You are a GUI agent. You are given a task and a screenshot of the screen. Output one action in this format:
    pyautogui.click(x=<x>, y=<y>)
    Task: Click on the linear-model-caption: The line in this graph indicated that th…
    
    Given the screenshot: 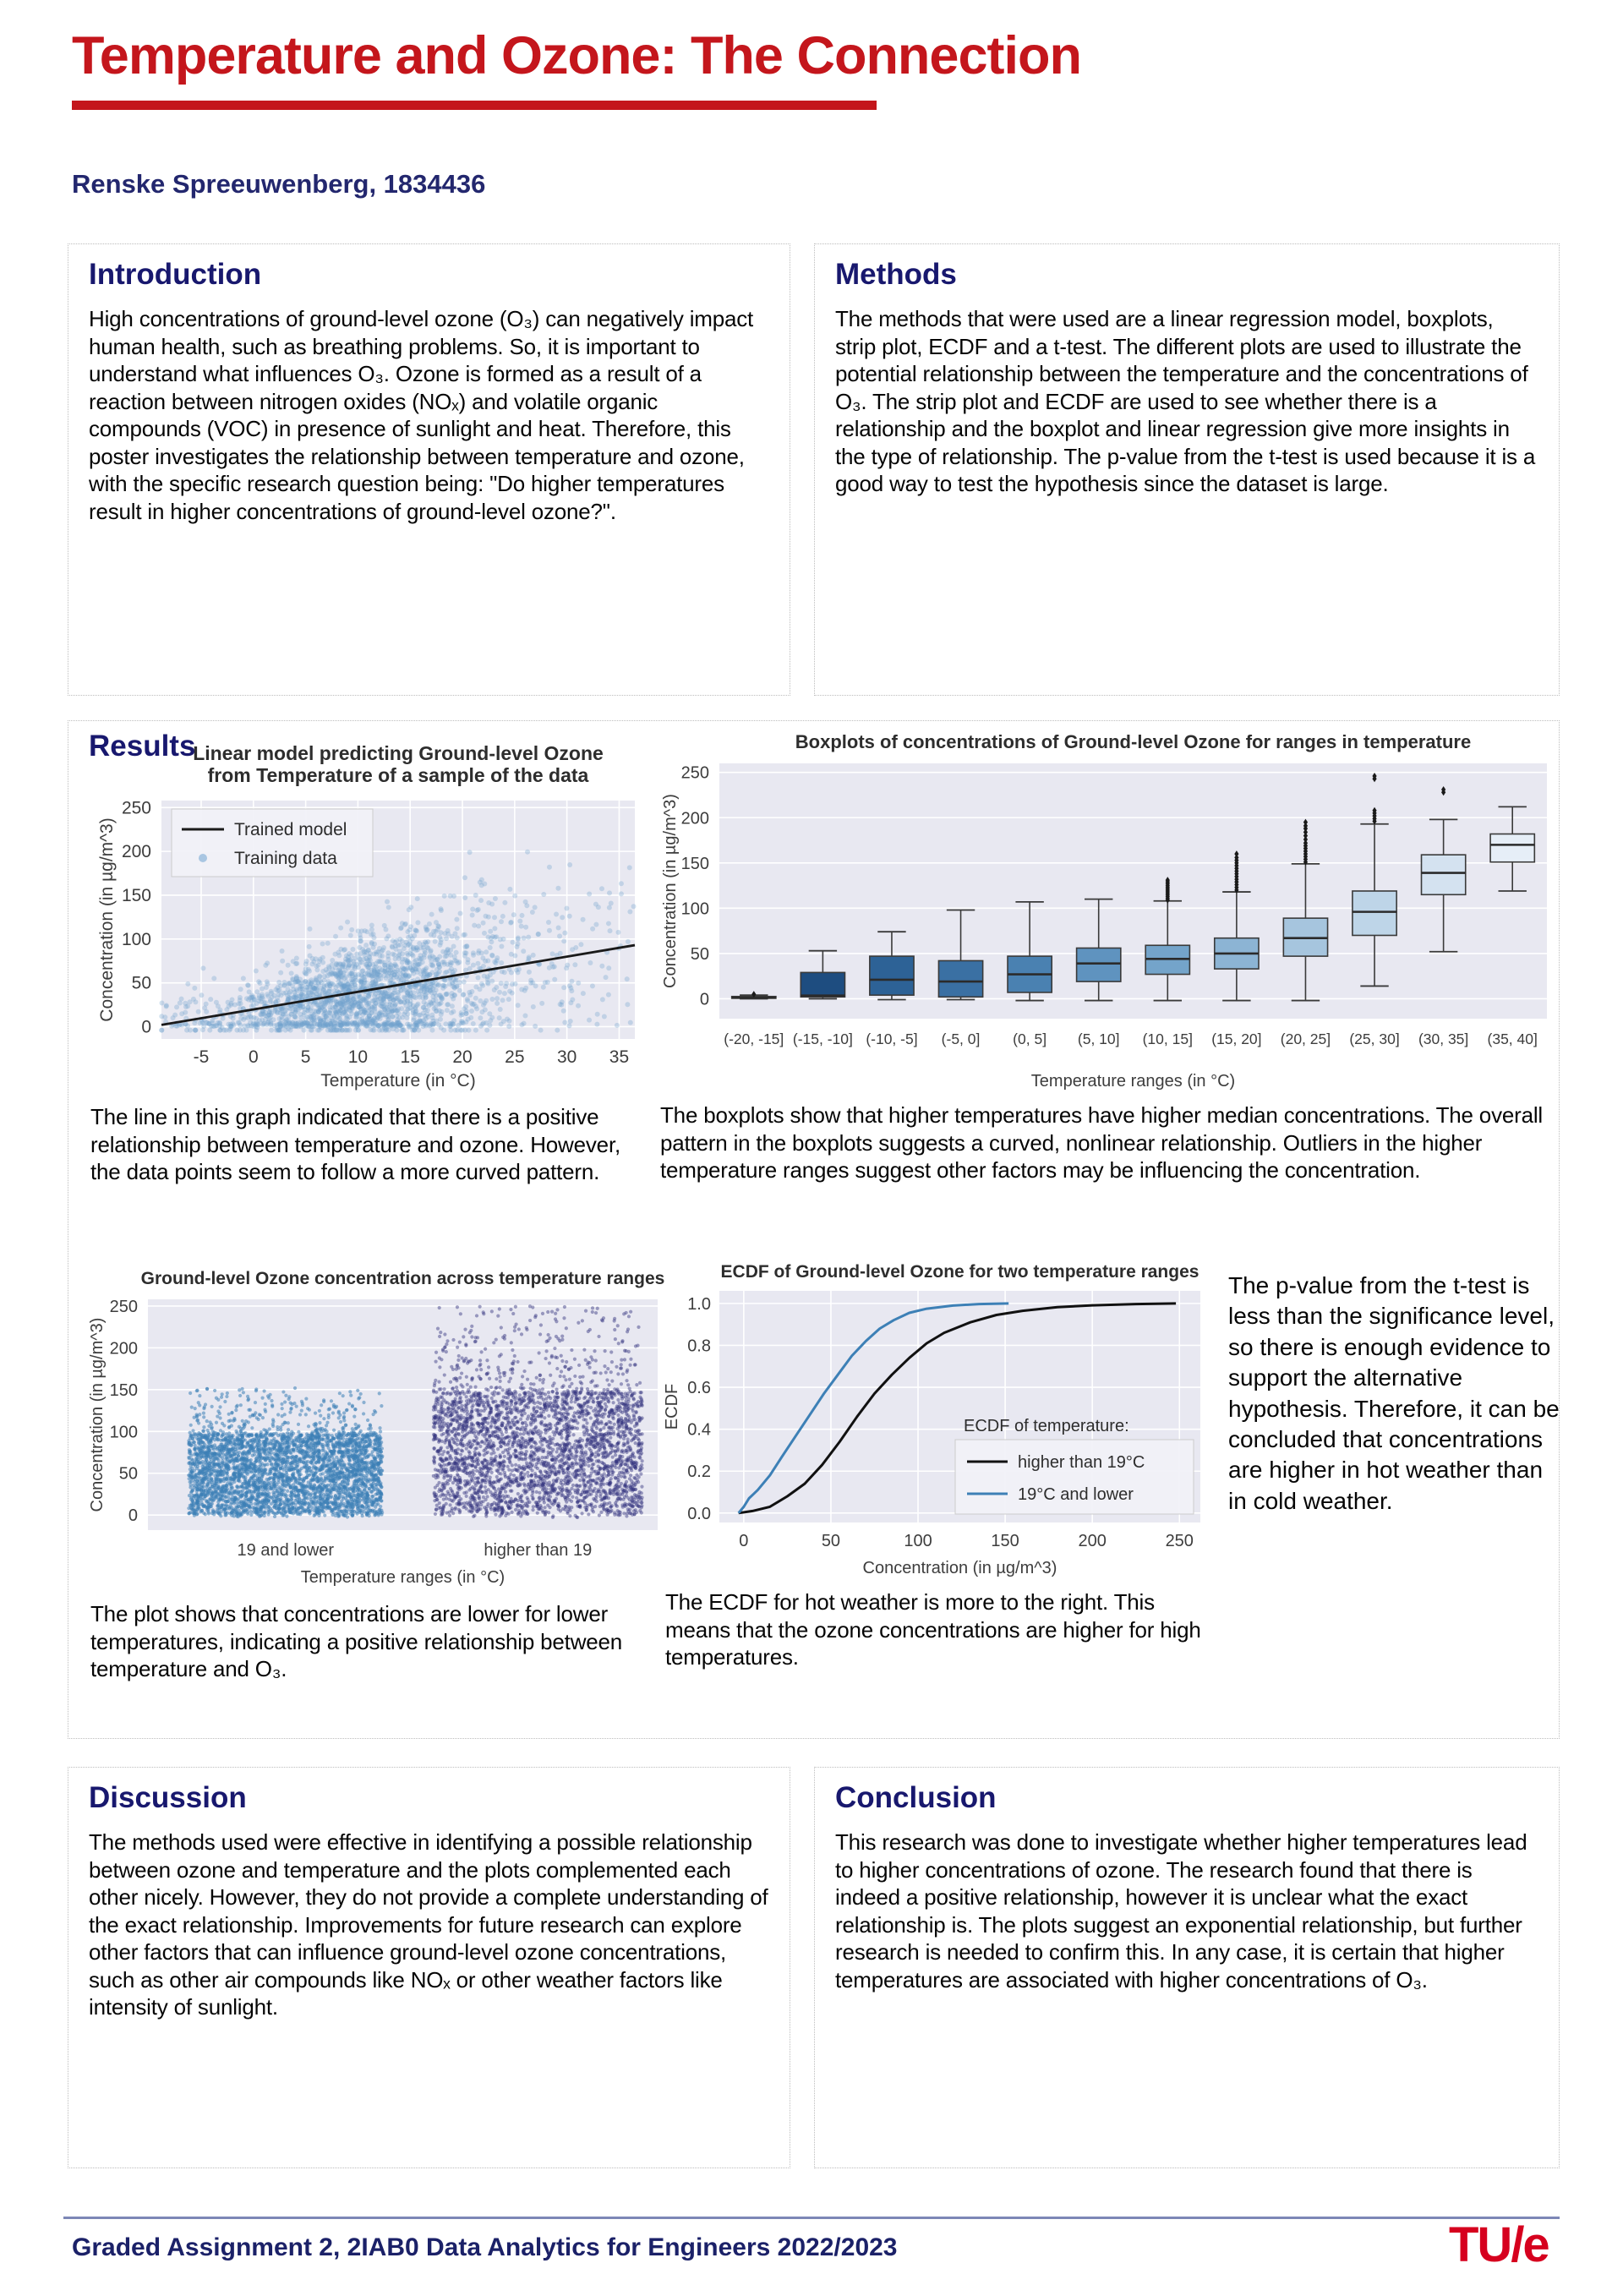 What is the action you would take?
    pyautogui.click(x=355, y=1144)
    